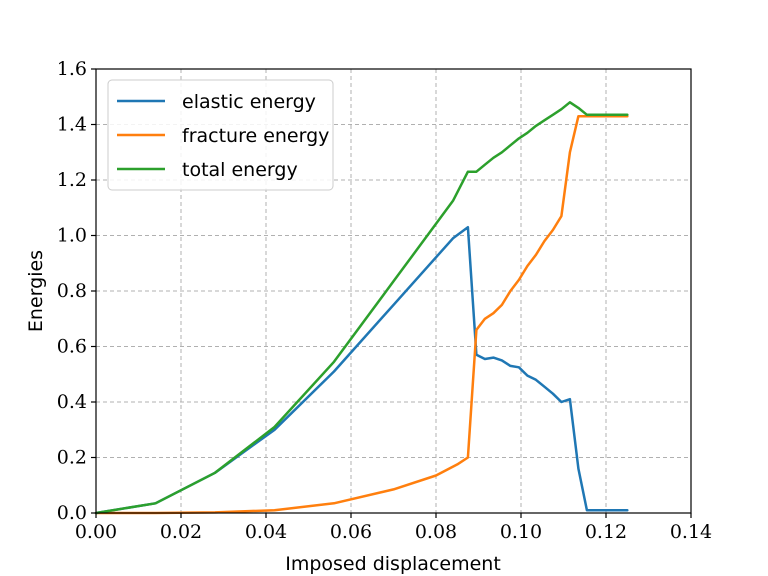 This screenshot has height=576, width=768. What do you see at coordinates (249, 102) in the screenshot?
I see `legend-label-elastic-energy: elastic energy` at bounding box center [249, 102].